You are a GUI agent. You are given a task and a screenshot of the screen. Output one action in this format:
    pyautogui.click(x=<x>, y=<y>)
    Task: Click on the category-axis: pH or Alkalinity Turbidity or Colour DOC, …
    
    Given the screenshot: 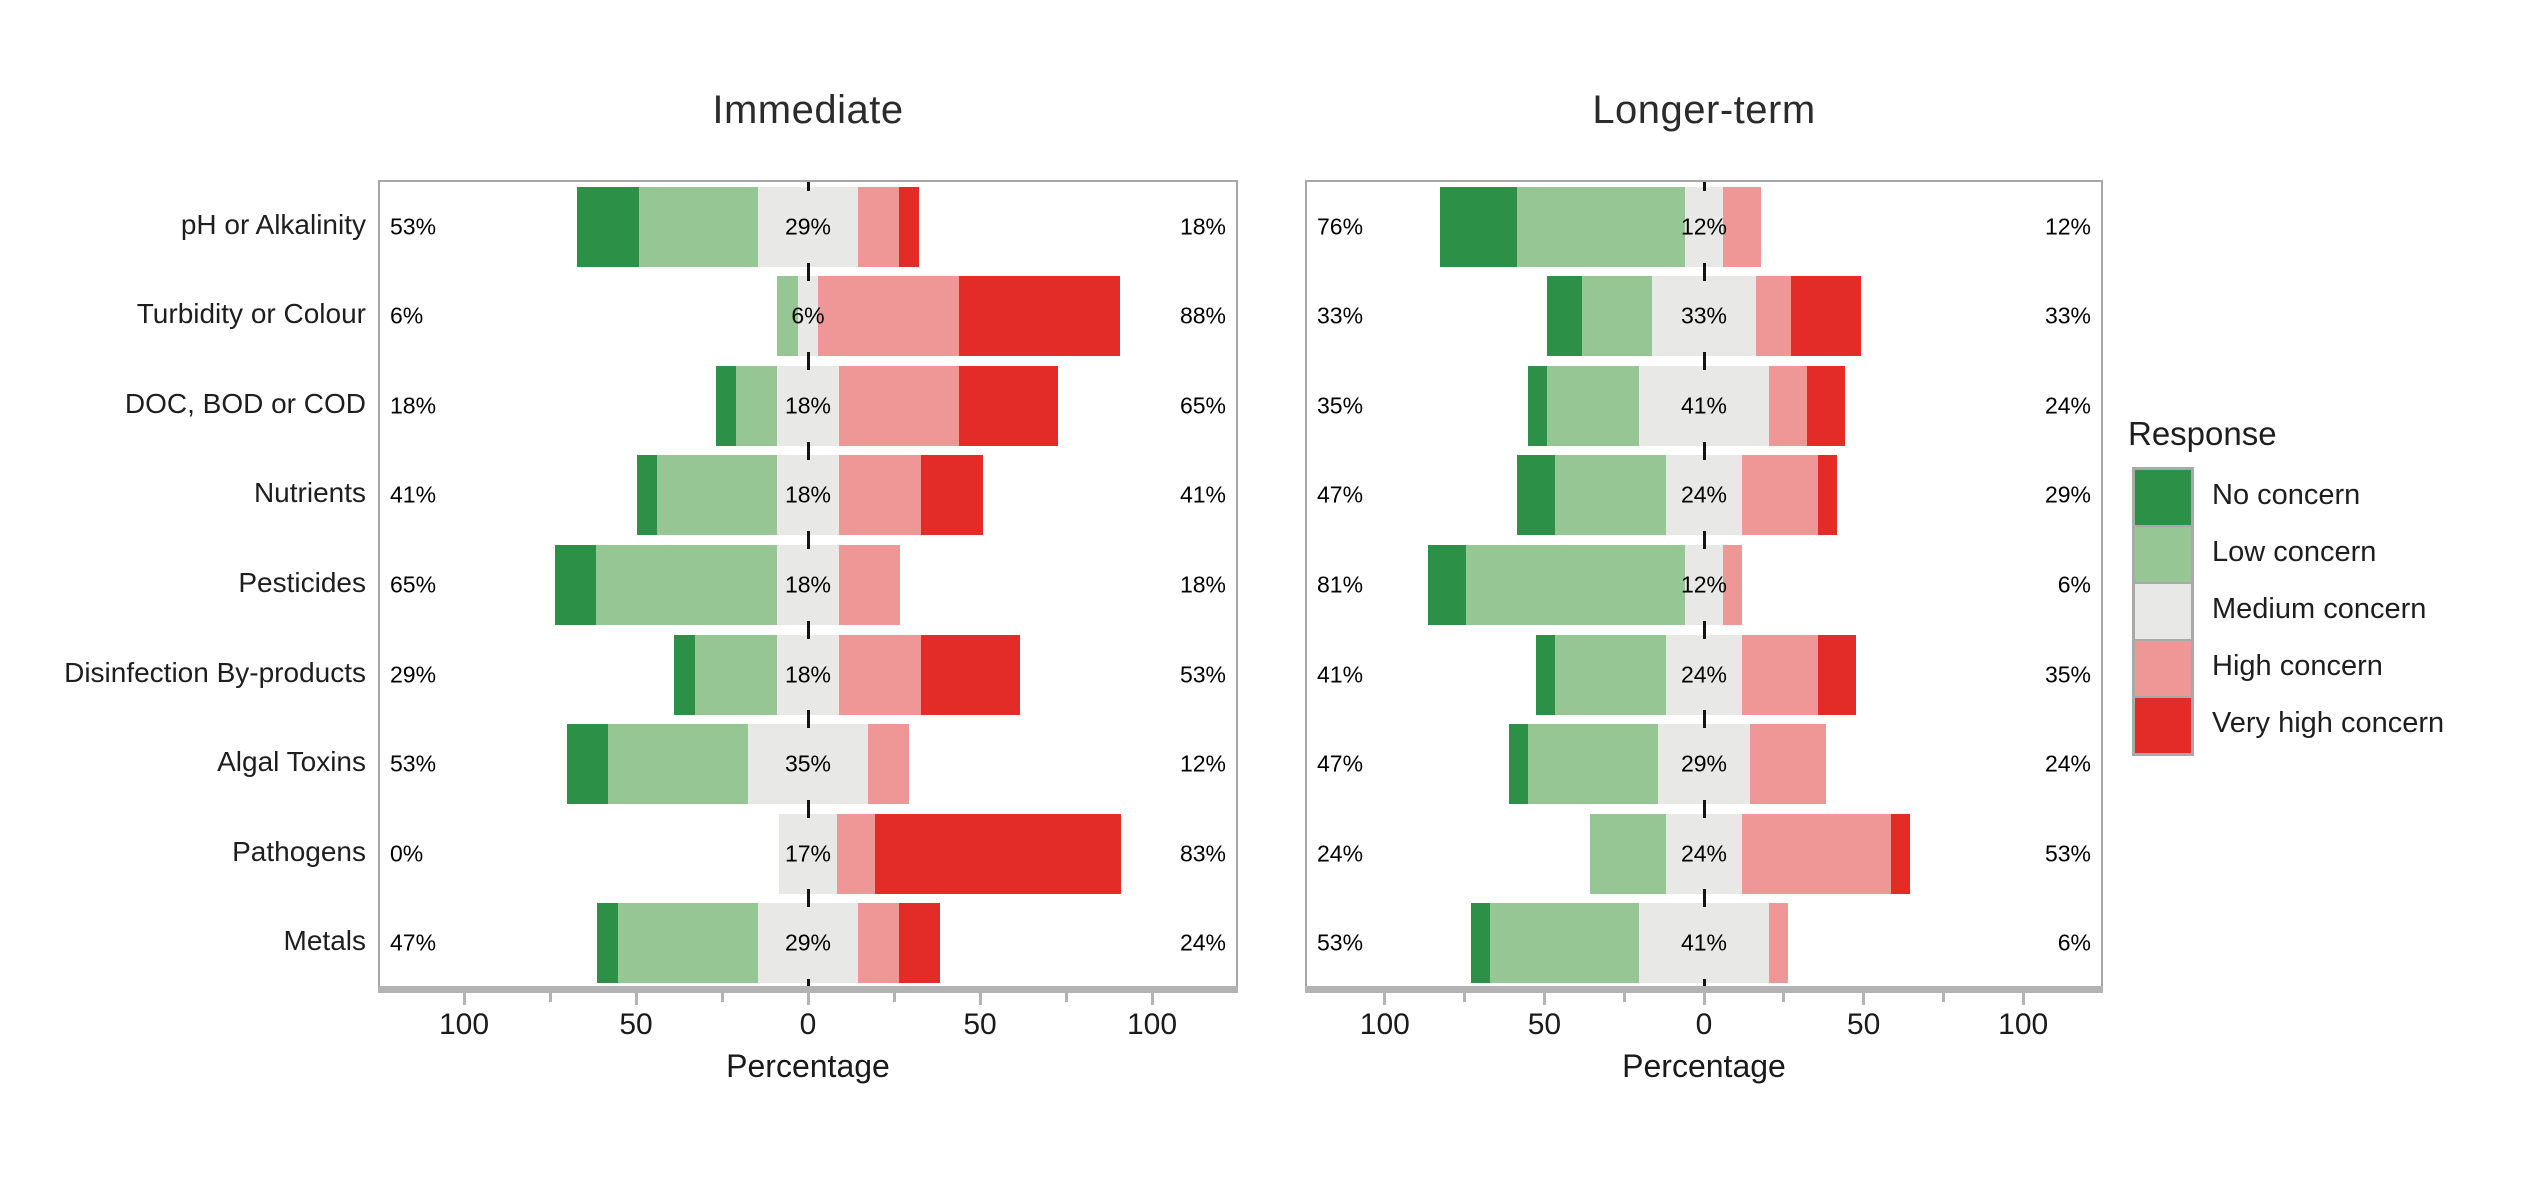 What is the action you would take?
    pyautogui.click(x=193, y=583)
    